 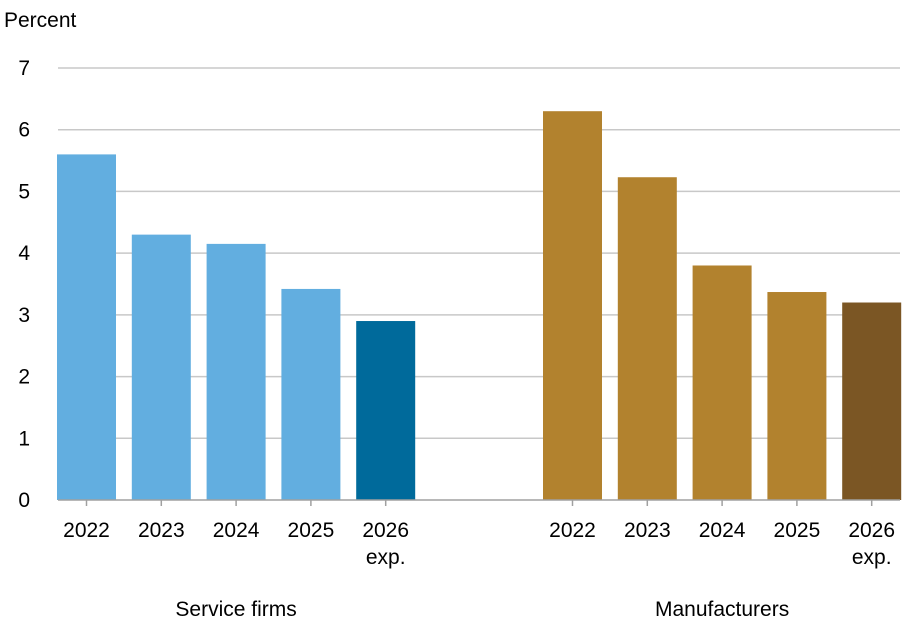 What do you see at coordinates (24, 315) in the screenshot?
I see `y-tick-label: 3` at bounding box center [24, 315].